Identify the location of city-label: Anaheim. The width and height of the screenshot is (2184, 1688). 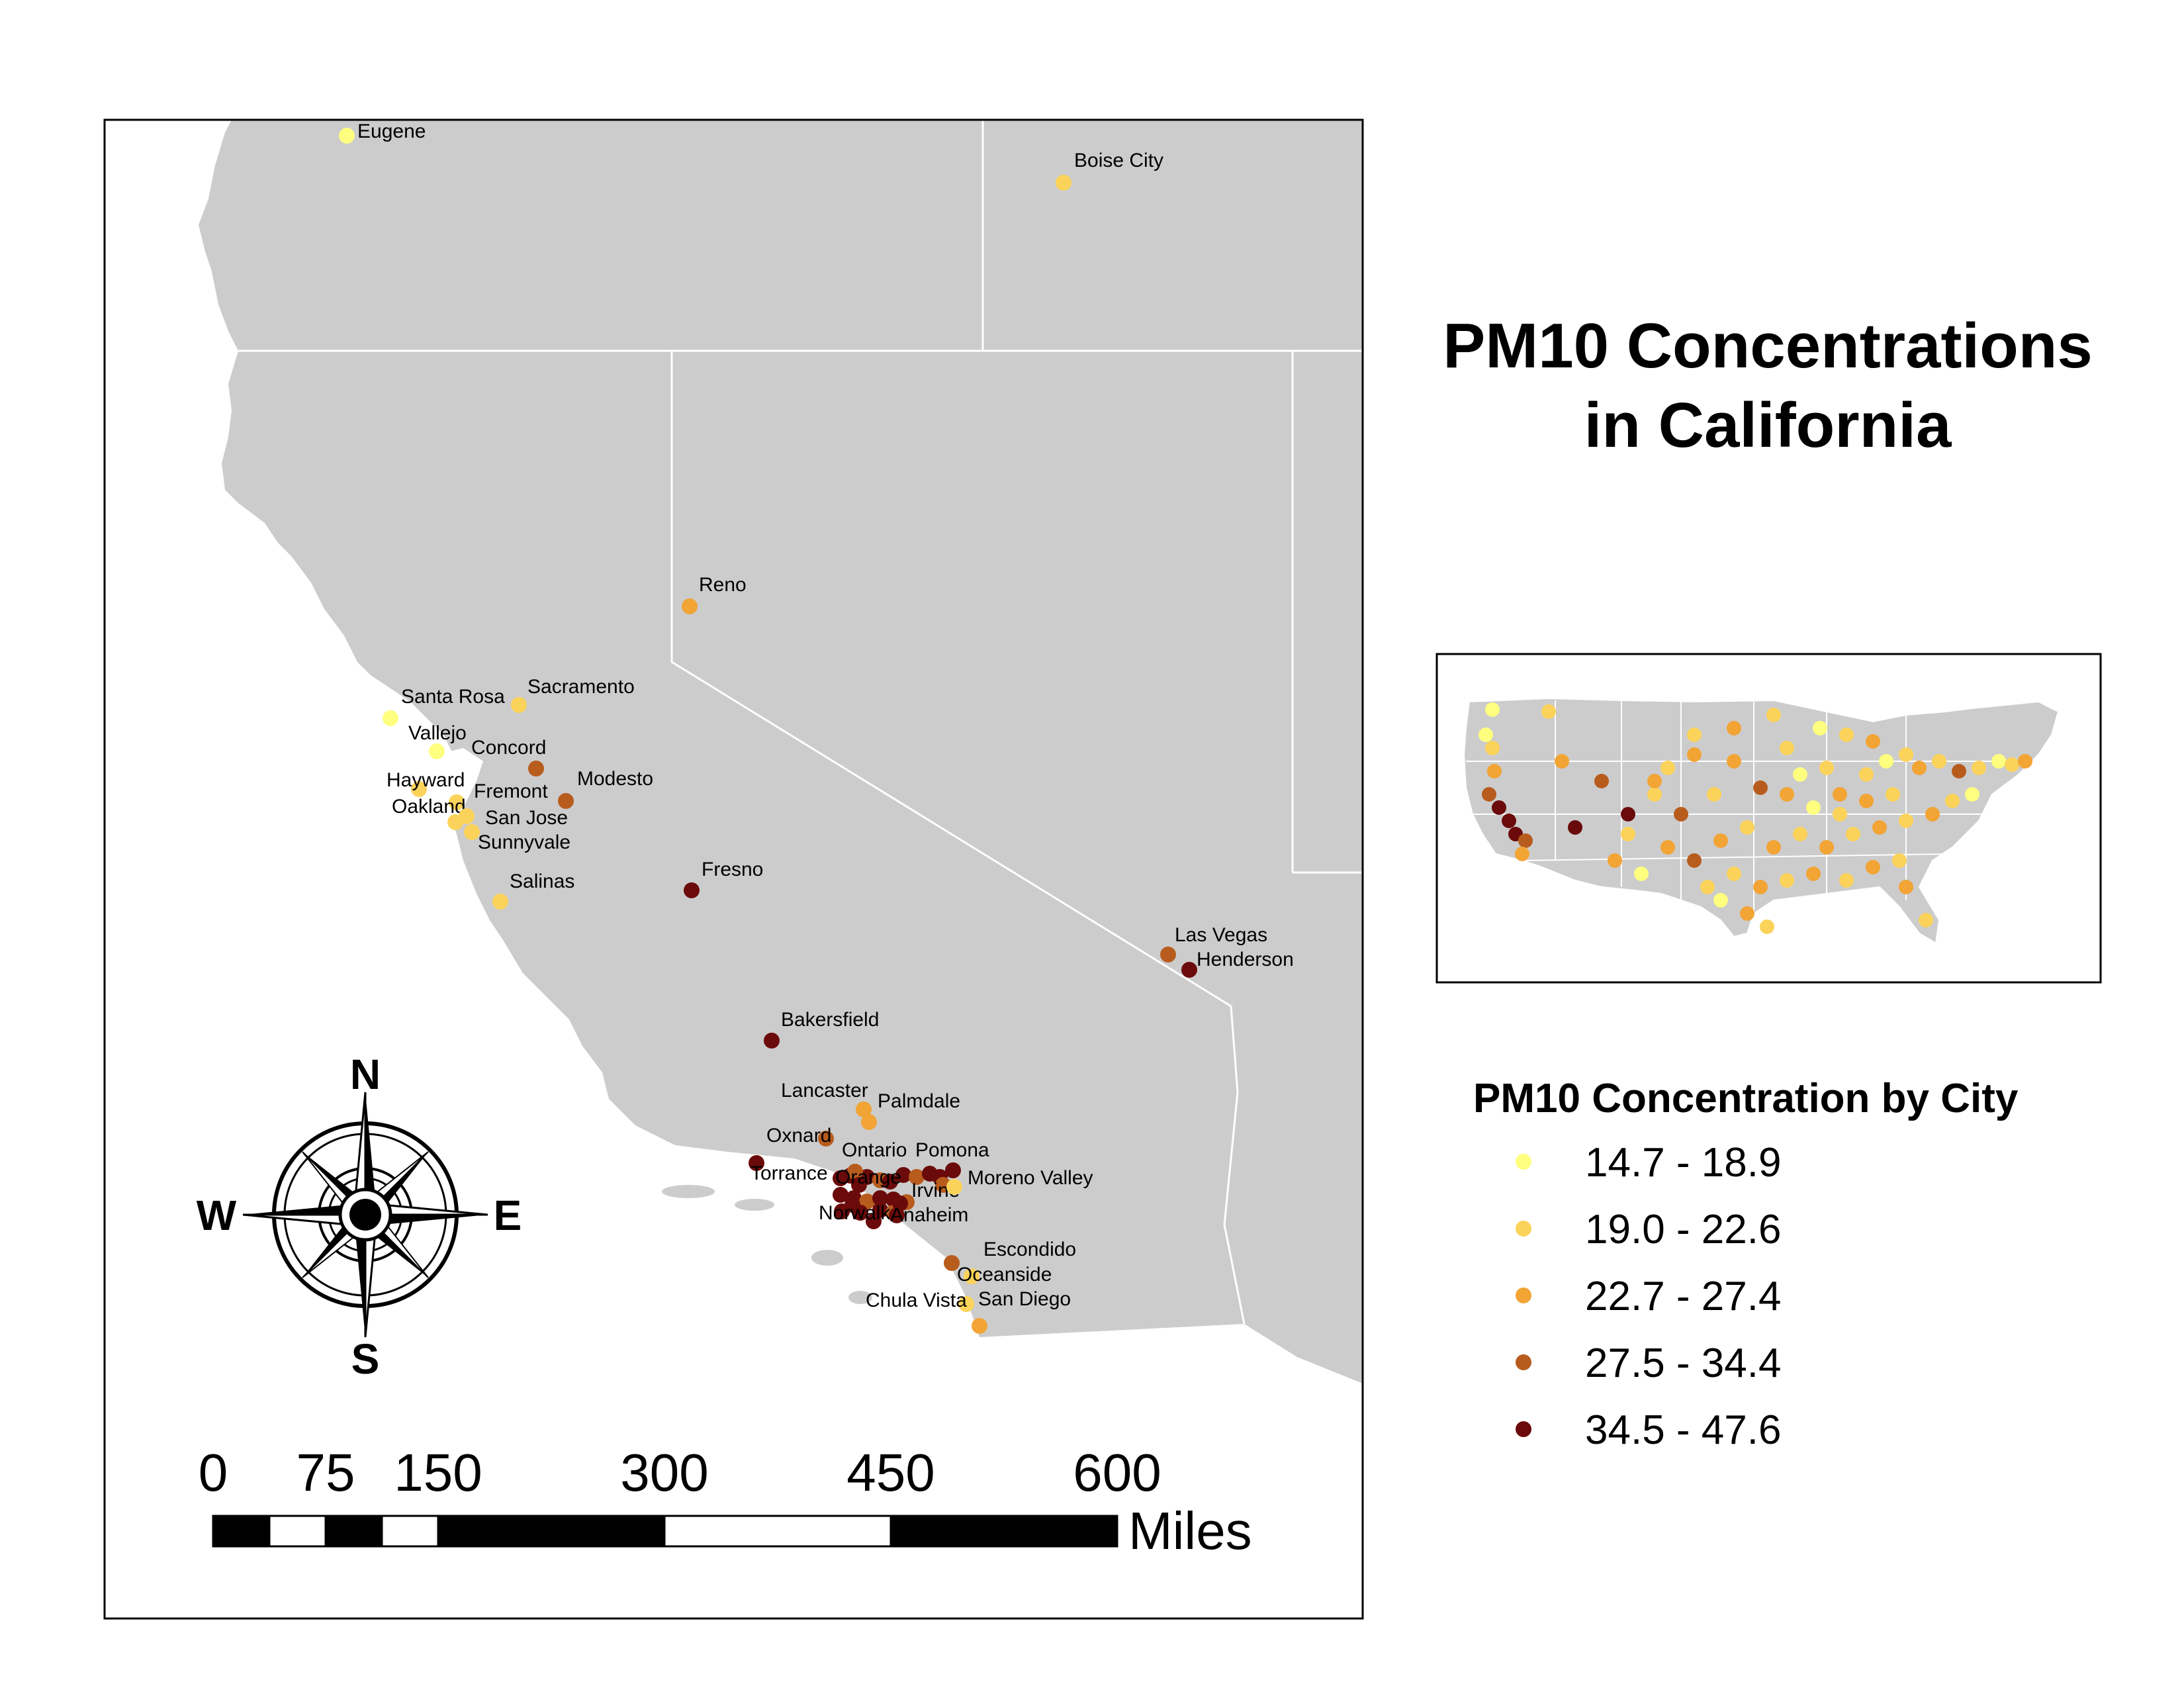
(929, 1215).